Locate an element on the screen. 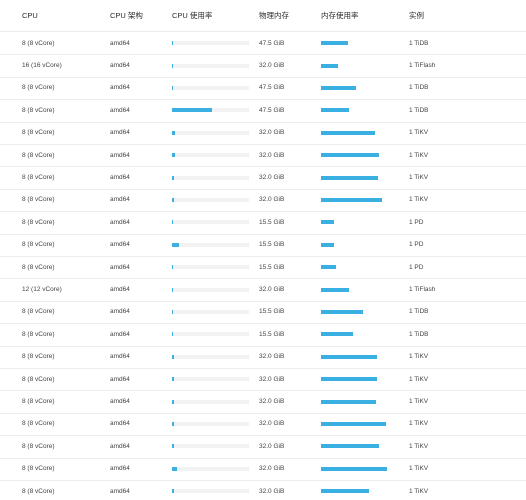  column-header-cpu: CPU is located at coordinates (30, 15).